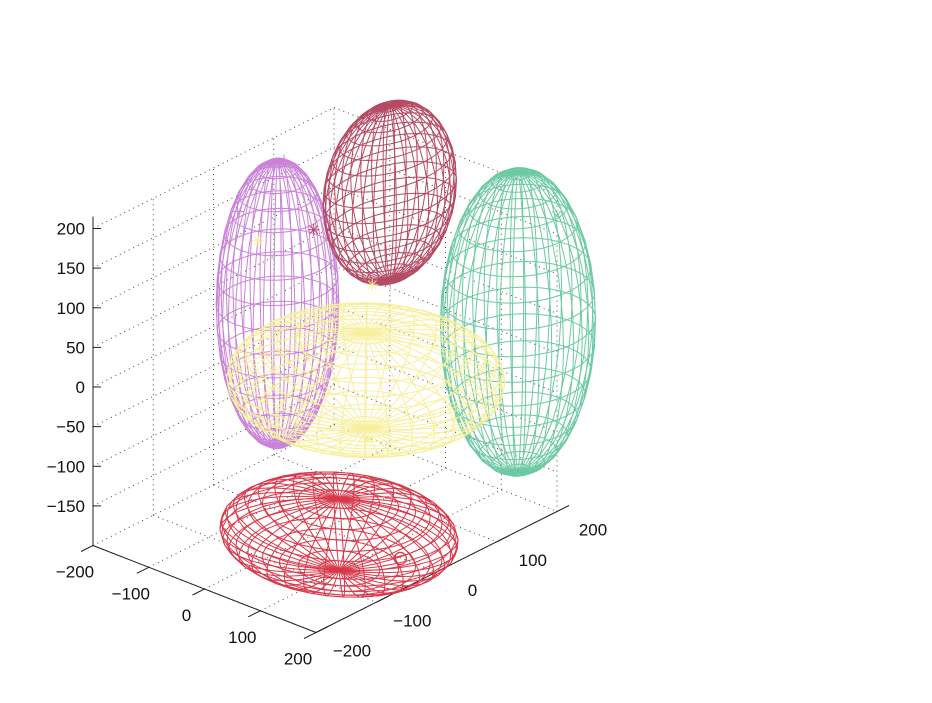 Image resolution: width=932 pixels, height=703 pixels. I want to click on z-tick-label: −50, so click(70, 427).